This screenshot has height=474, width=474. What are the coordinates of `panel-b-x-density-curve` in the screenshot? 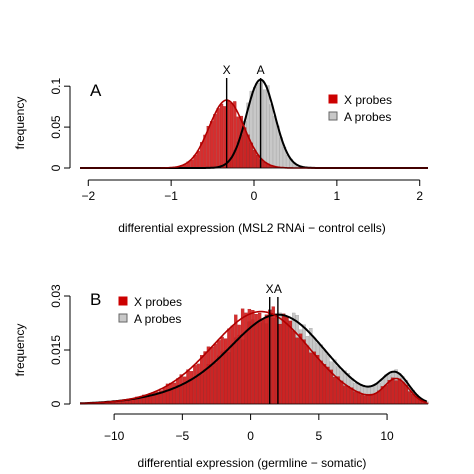 It's located at (254, 357).